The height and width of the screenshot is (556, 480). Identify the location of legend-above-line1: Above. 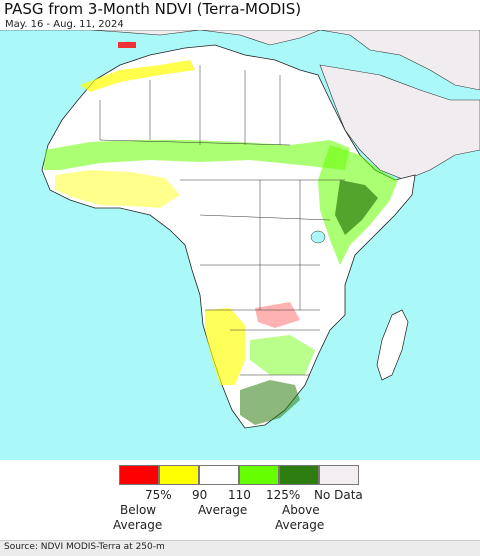
(301, 510).